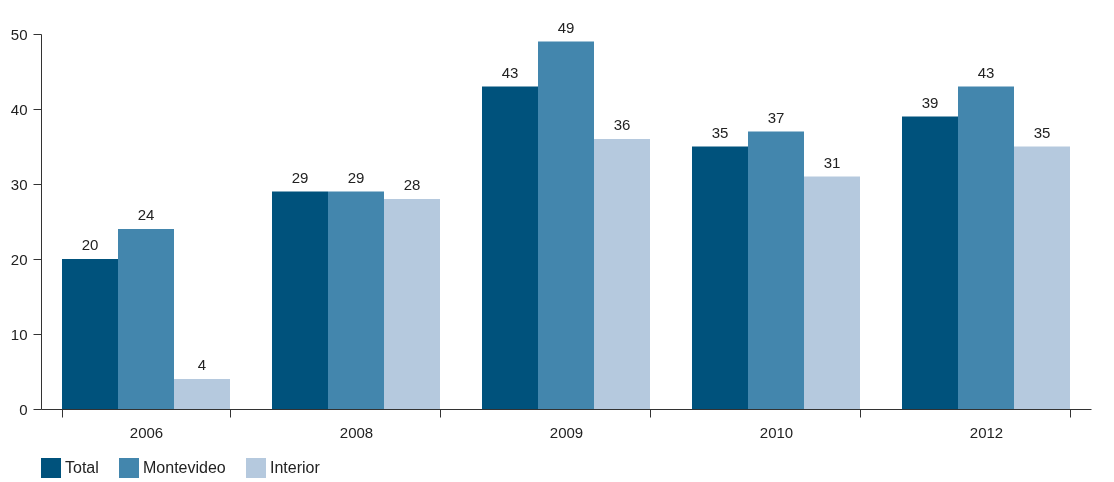 The height and width of the screenshot is (482, 1114). I want to click on x-tick-label: 2010, so click(776, 432).